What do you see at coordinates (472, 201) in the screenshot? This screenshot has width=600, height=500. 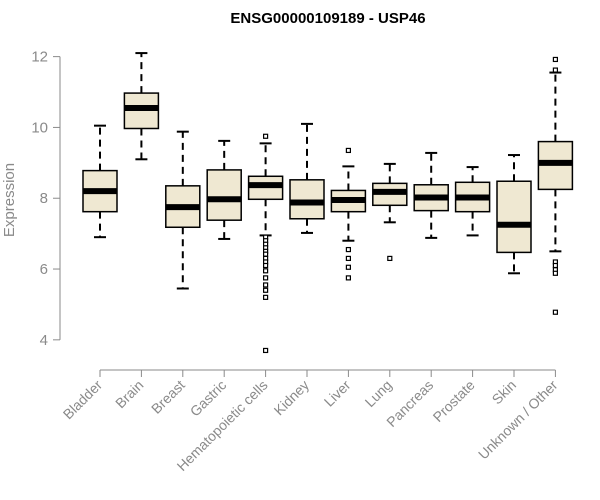 I see `box-prostate` at bounding box center [472, 201].